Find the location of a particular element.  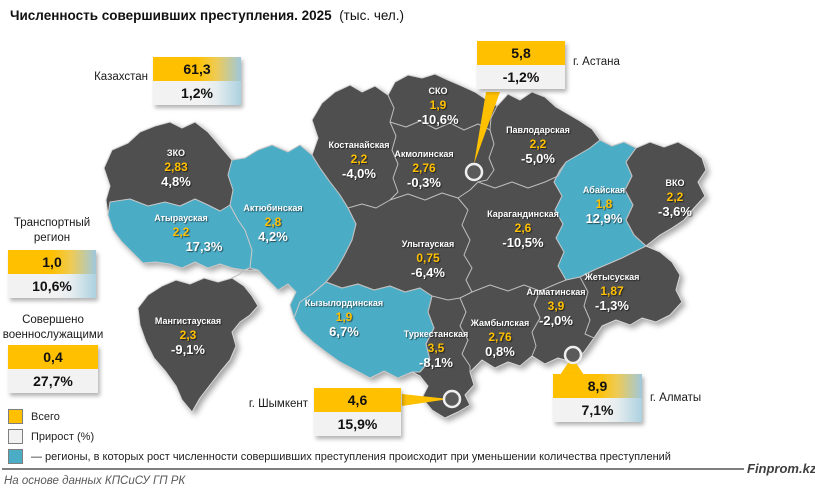

kazakhstan-callout: 61,3 1,2% is located at coordinates (197, 81).